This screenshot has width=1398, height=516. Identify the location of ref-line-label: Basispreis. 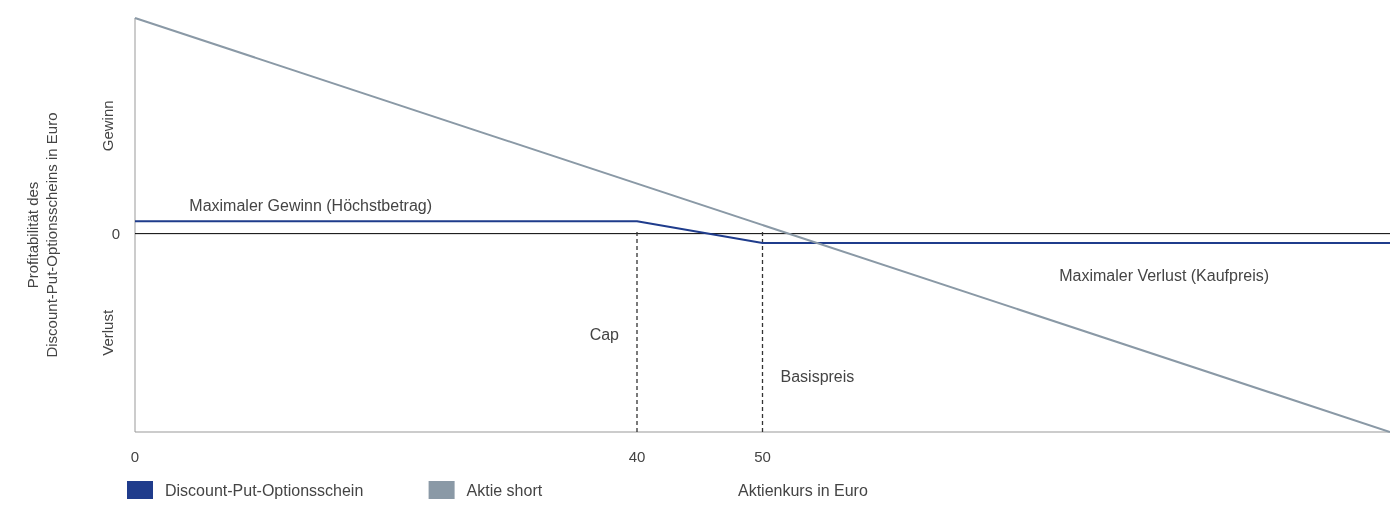
(817, 376).